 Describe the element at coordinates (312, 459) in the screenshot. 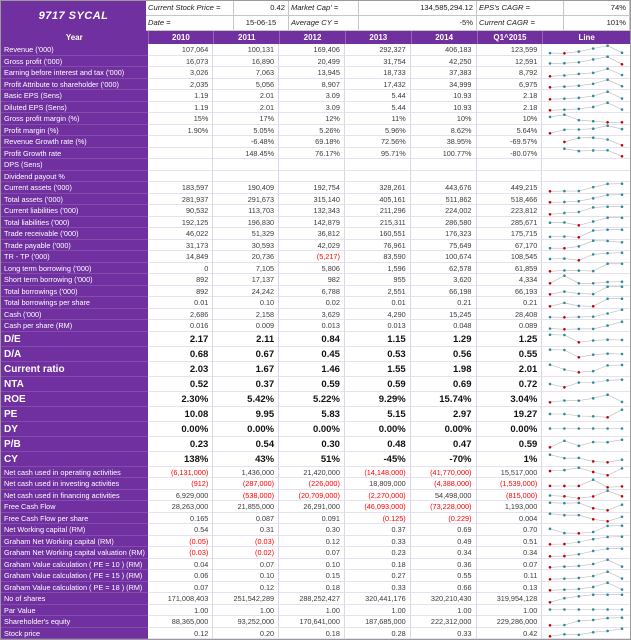

I see `value-cell: 51%` at that location.